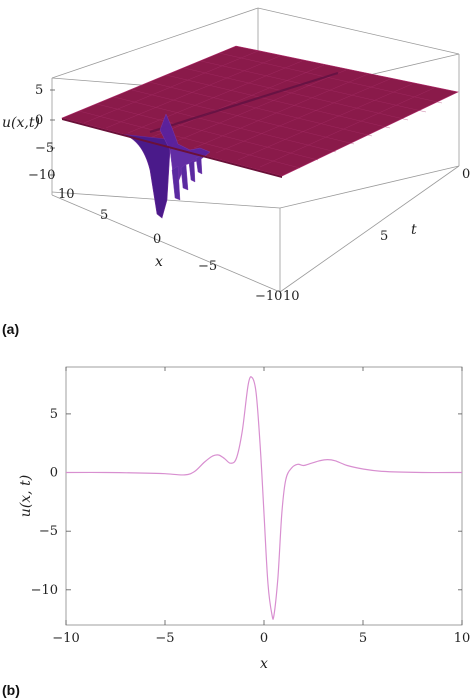 The height and width of the screenshot is (700, 474). What do you see at coordinates (66, 194) in the screenshot?
I see `x3d-tick-label: 10` at bounding box center [66, 194].